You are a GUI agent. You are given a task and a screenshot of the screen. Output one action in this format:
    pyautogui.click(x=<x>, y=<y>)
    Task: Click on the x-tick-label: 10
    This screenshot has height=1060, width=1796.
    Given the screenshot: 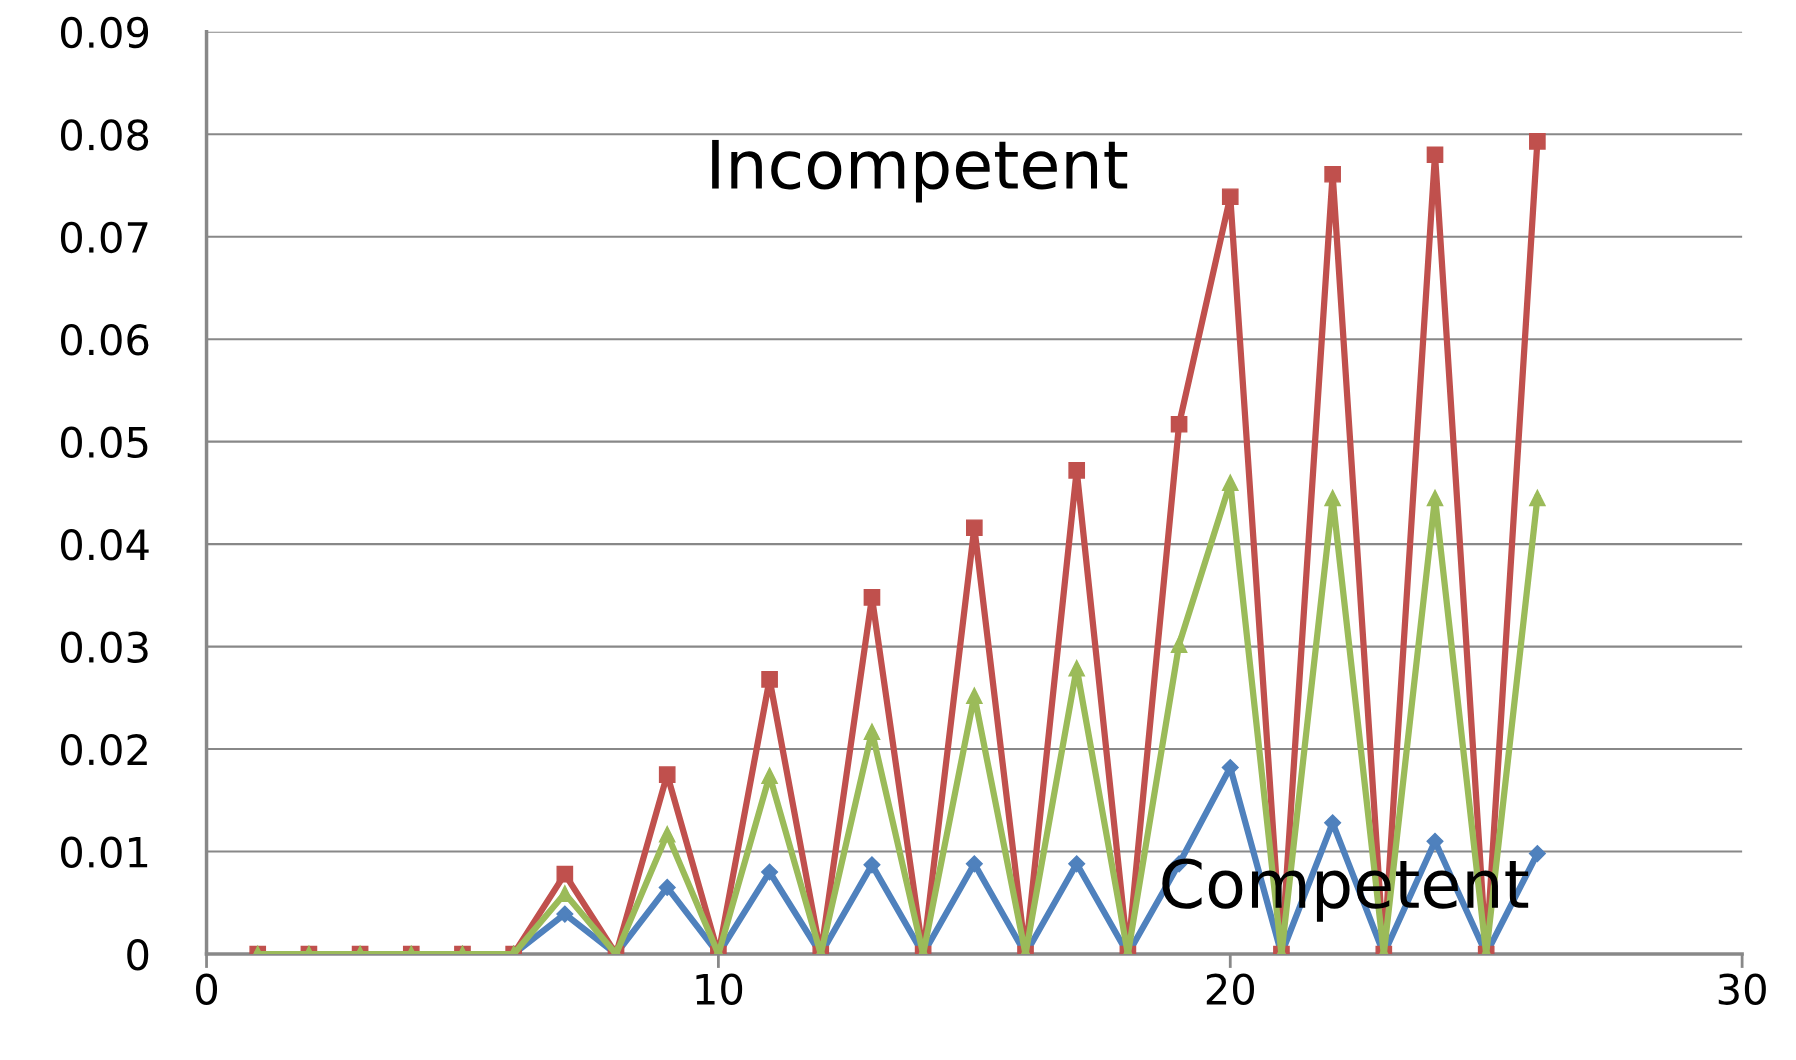 What is the action you would take?
    pyautogui.click(x=719, y=989)
    